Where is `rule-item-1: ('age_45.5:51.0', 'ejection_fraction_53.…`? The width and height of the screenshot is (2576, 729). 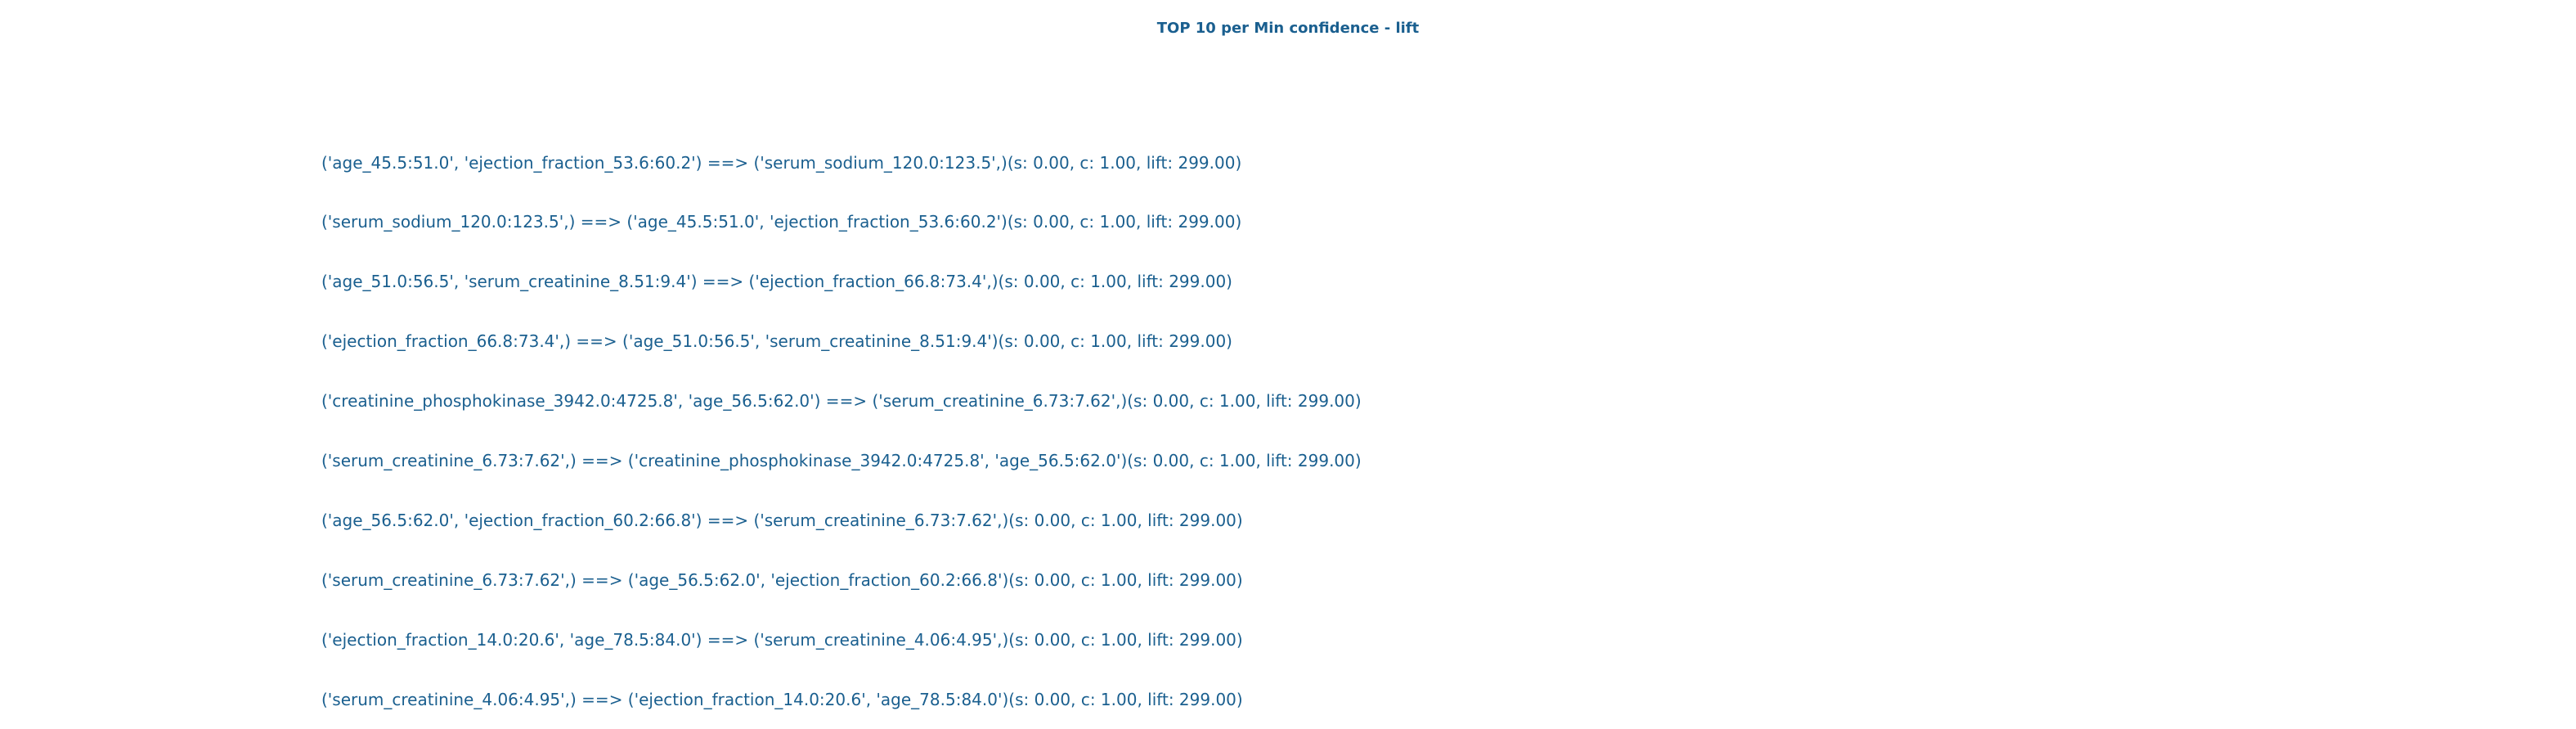 rule-item-1: ('age_45.5:51.0', 'ejection_fraction_53.… is located at coordinates (781, 162).